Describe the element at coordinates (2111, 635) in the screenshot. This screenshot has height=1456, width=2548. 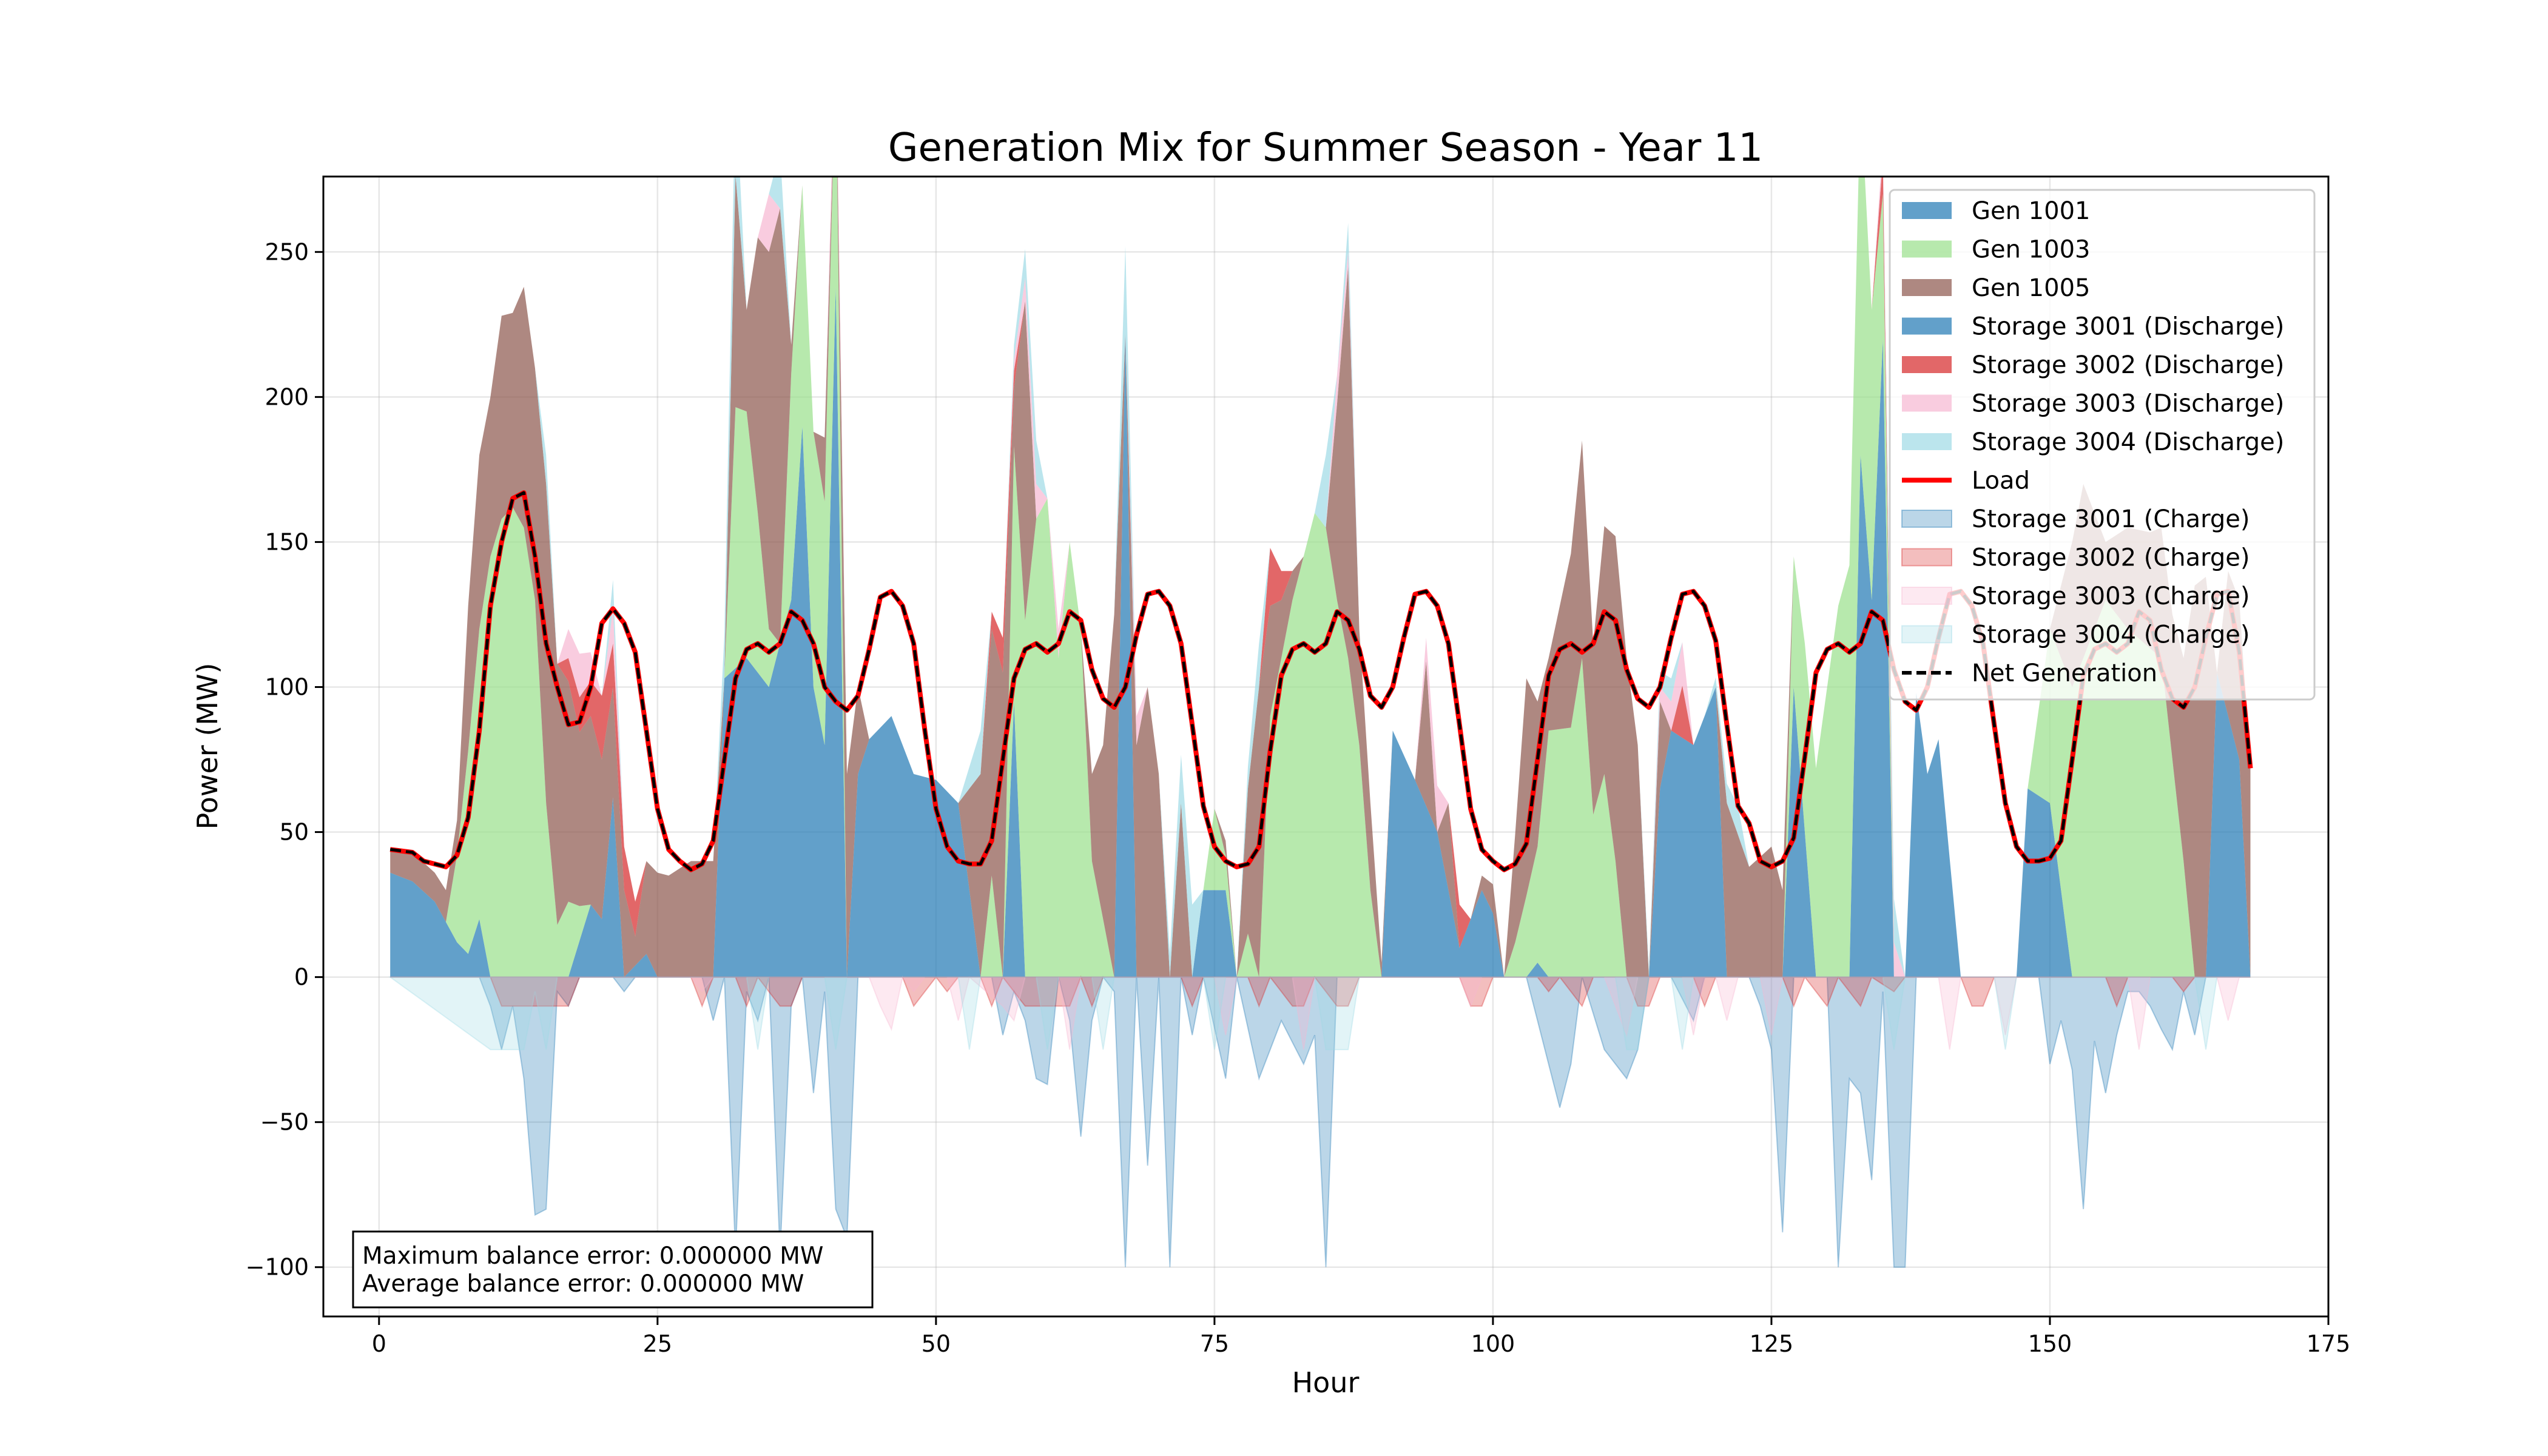
I see `legend-label: Storage 3004 (Charge)` at that location.